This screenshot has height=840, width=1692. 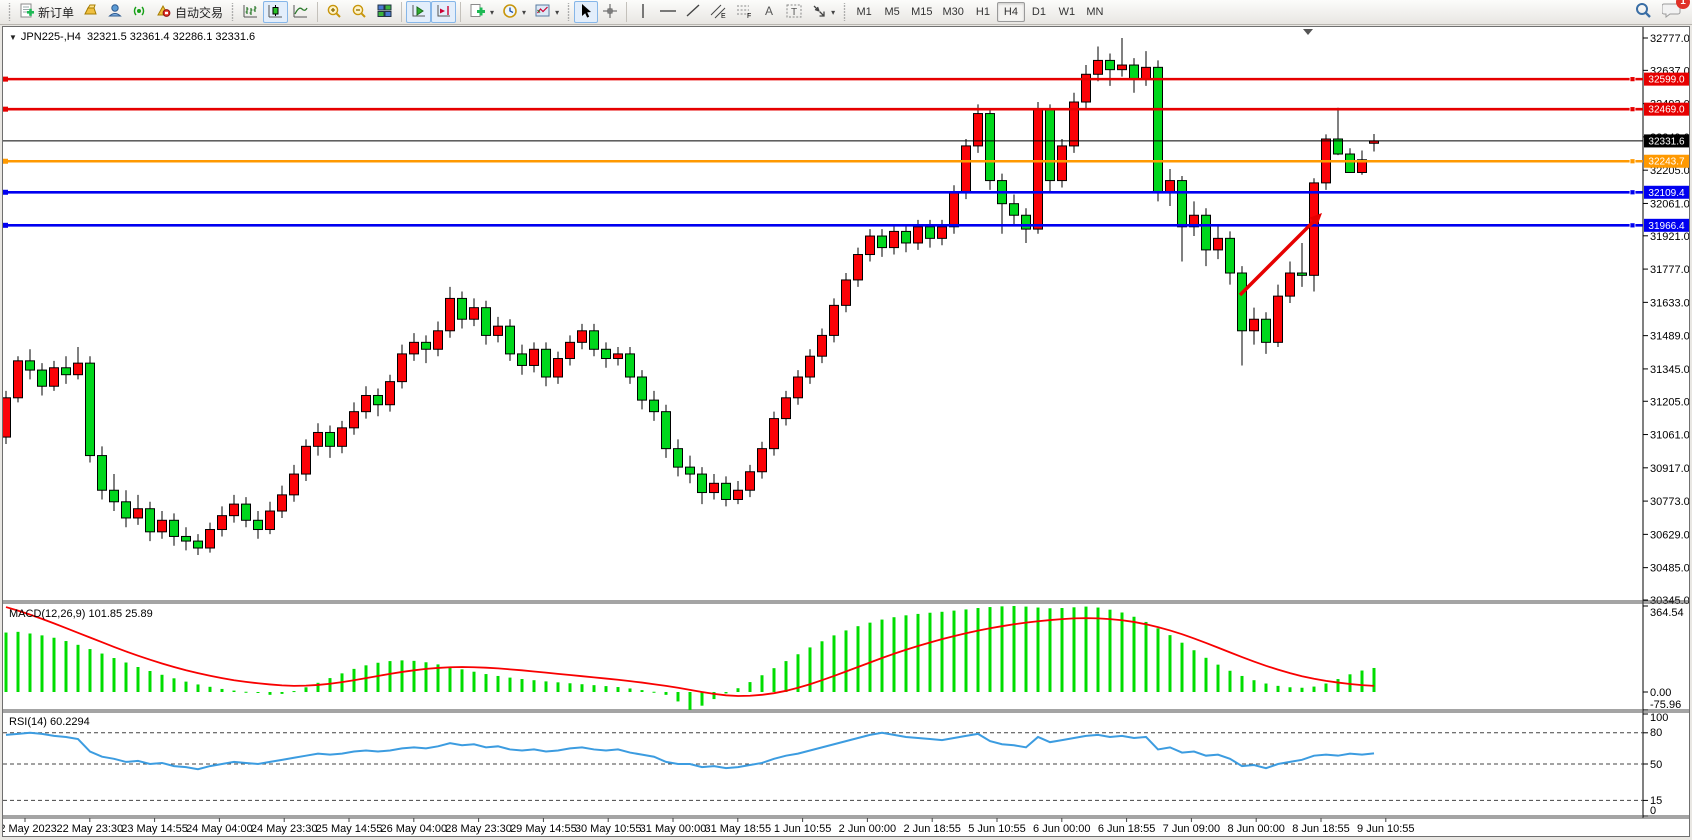 What do you see at coordinates (419, 12) in the screenshot?
I see `auto-scroll-button` at bounding box center [419, 12].